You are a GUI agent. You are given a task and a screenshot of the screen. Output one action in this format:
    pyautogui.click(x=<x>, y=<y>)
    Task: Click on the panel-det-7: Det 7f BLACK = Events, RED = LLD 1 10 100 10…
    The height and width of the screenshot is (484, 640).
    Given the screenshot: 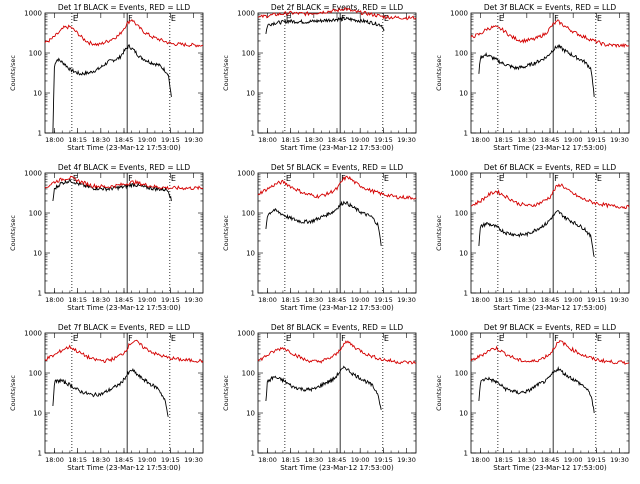 What is the action you would take?
    pyautogui.click(x=106, y=397)
    